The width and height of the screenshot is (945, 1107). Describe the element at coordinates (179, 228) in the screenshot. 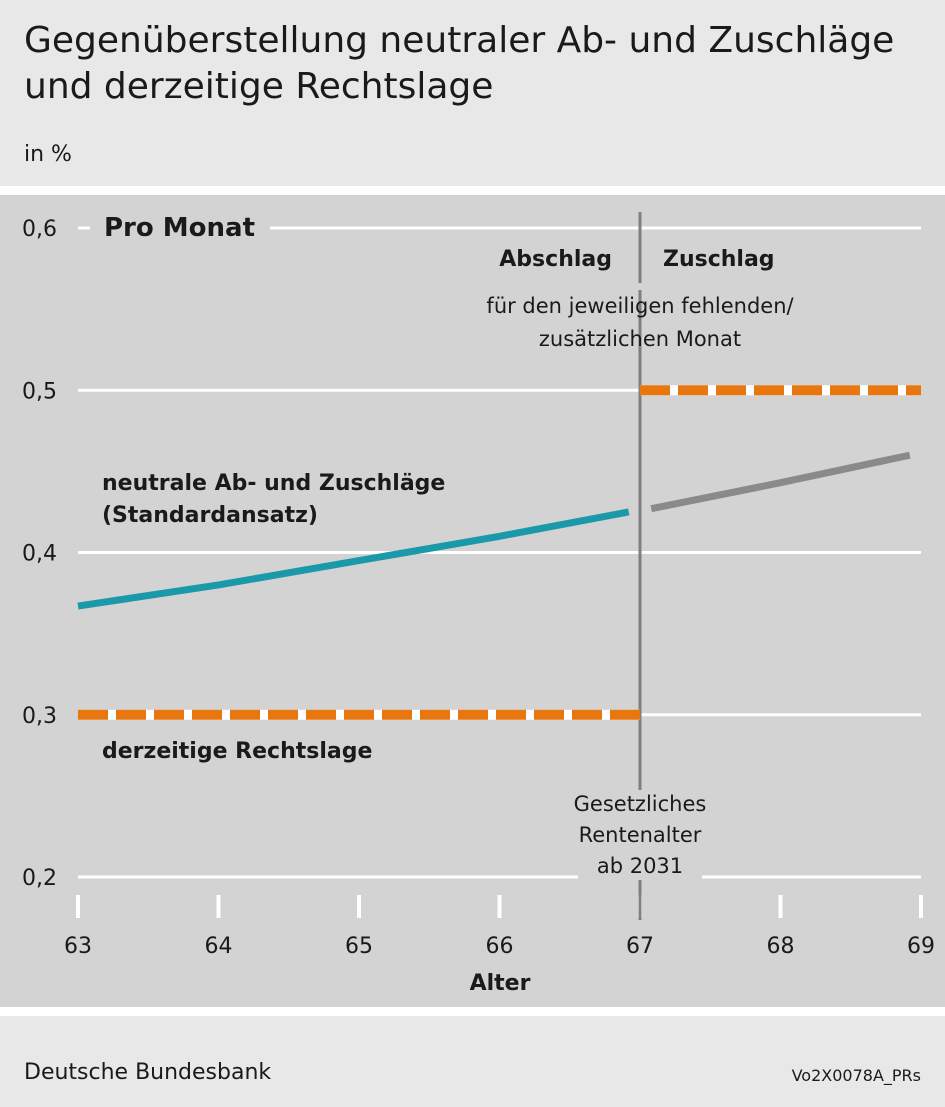

I see `chart-subtitle: Pro Monat` at that location.